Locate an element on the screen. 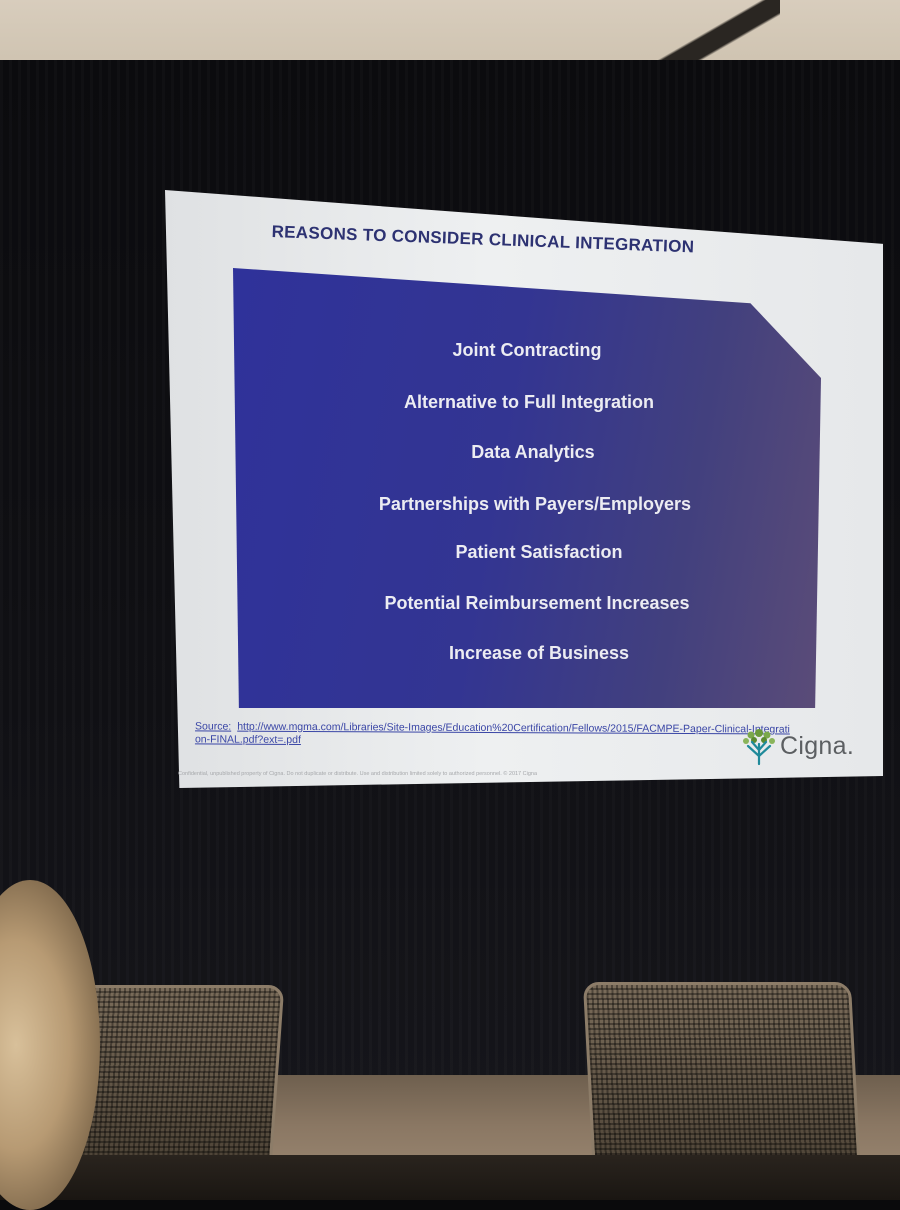 This screenshot has height=1210, width=900. list-item: Alternative to Full Integration is located at coordinates (528, 402).